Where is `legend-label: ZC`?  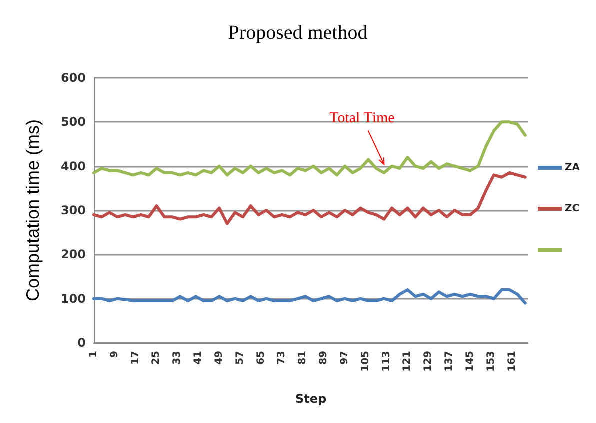
legend-label: ZC is located at coordinates (572, 209).